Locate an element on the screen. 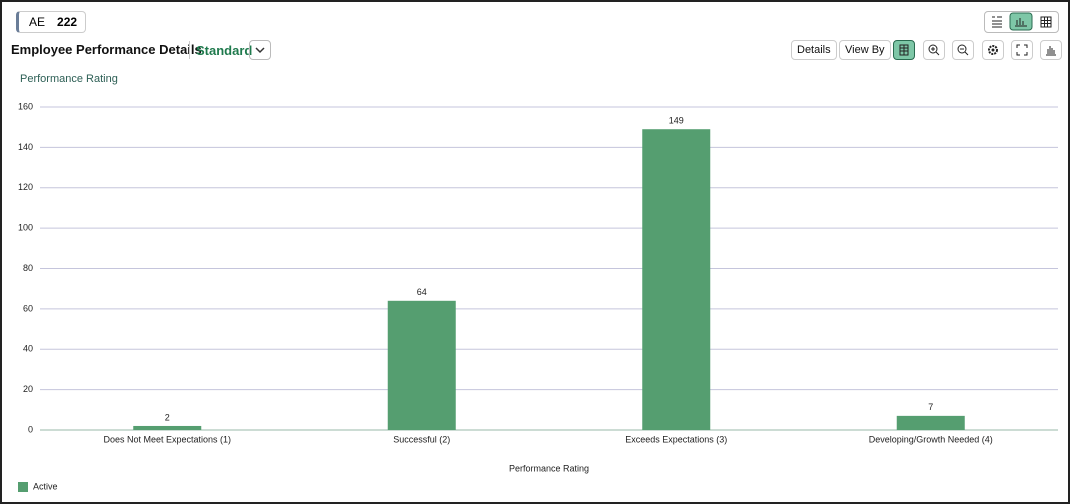  y-tick-label: 60 is located at coordinates (28, 308).